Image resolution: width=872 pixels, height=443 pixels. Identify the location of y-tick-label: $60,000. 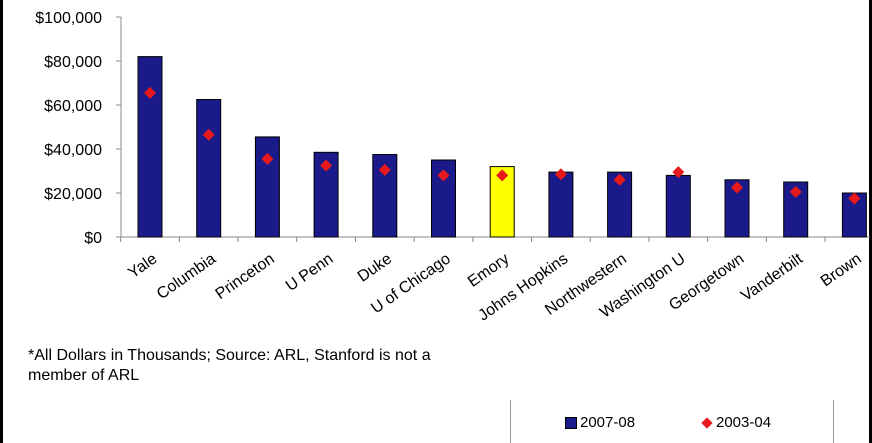
(73, 106).